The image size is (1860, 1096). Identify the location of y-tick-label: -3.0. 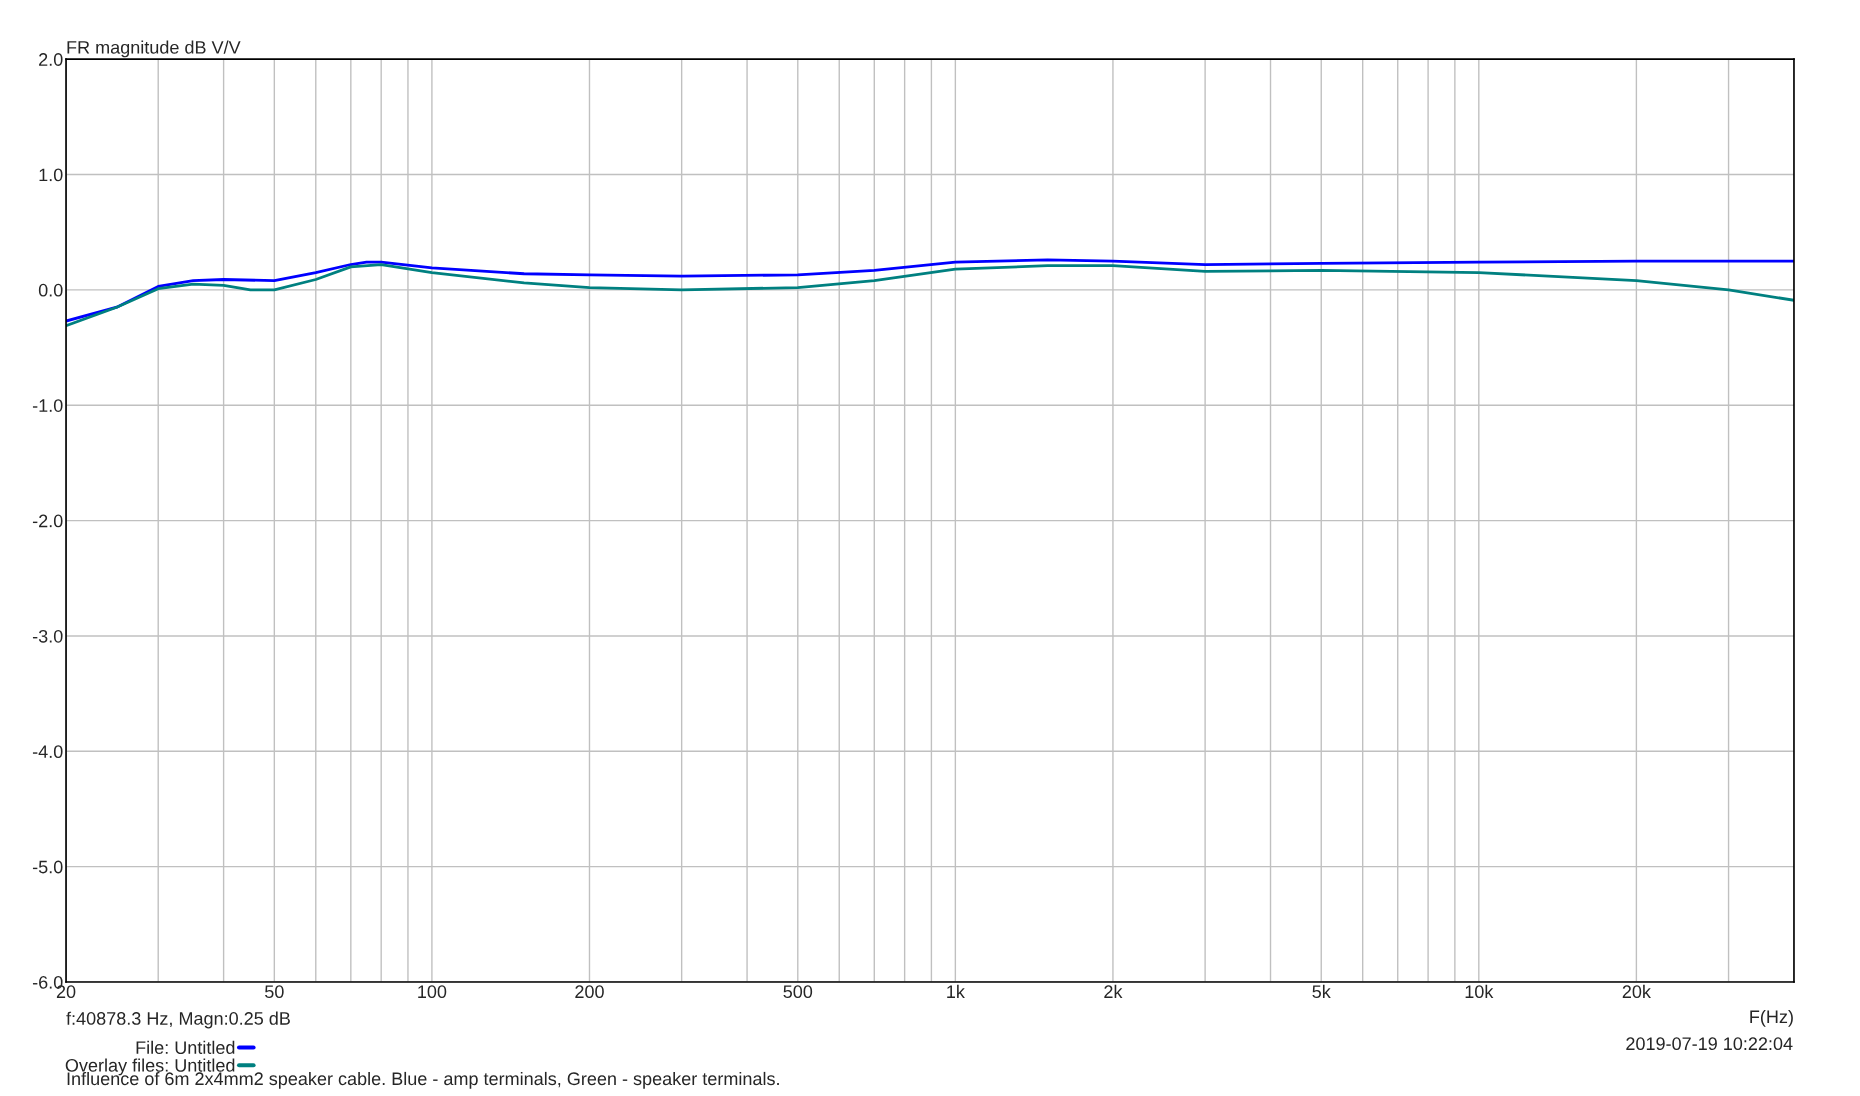
(47, 636).